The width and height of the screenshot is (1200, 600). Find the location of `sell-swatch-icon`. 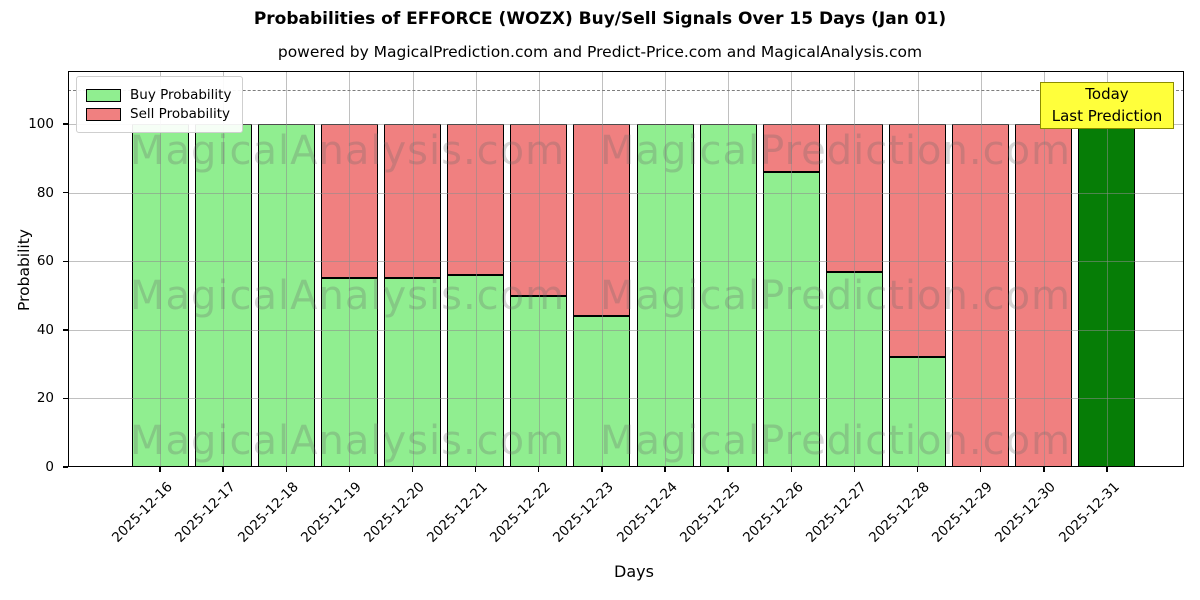

sell-swatch-icon is located at coordinates (103, 114).